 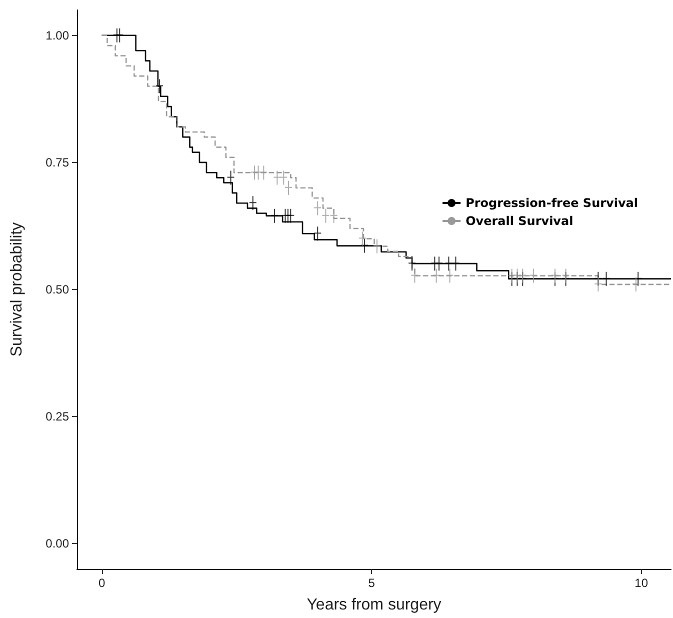 I want to click on y-tick-label: 0.00, so click(x=58, y=543).